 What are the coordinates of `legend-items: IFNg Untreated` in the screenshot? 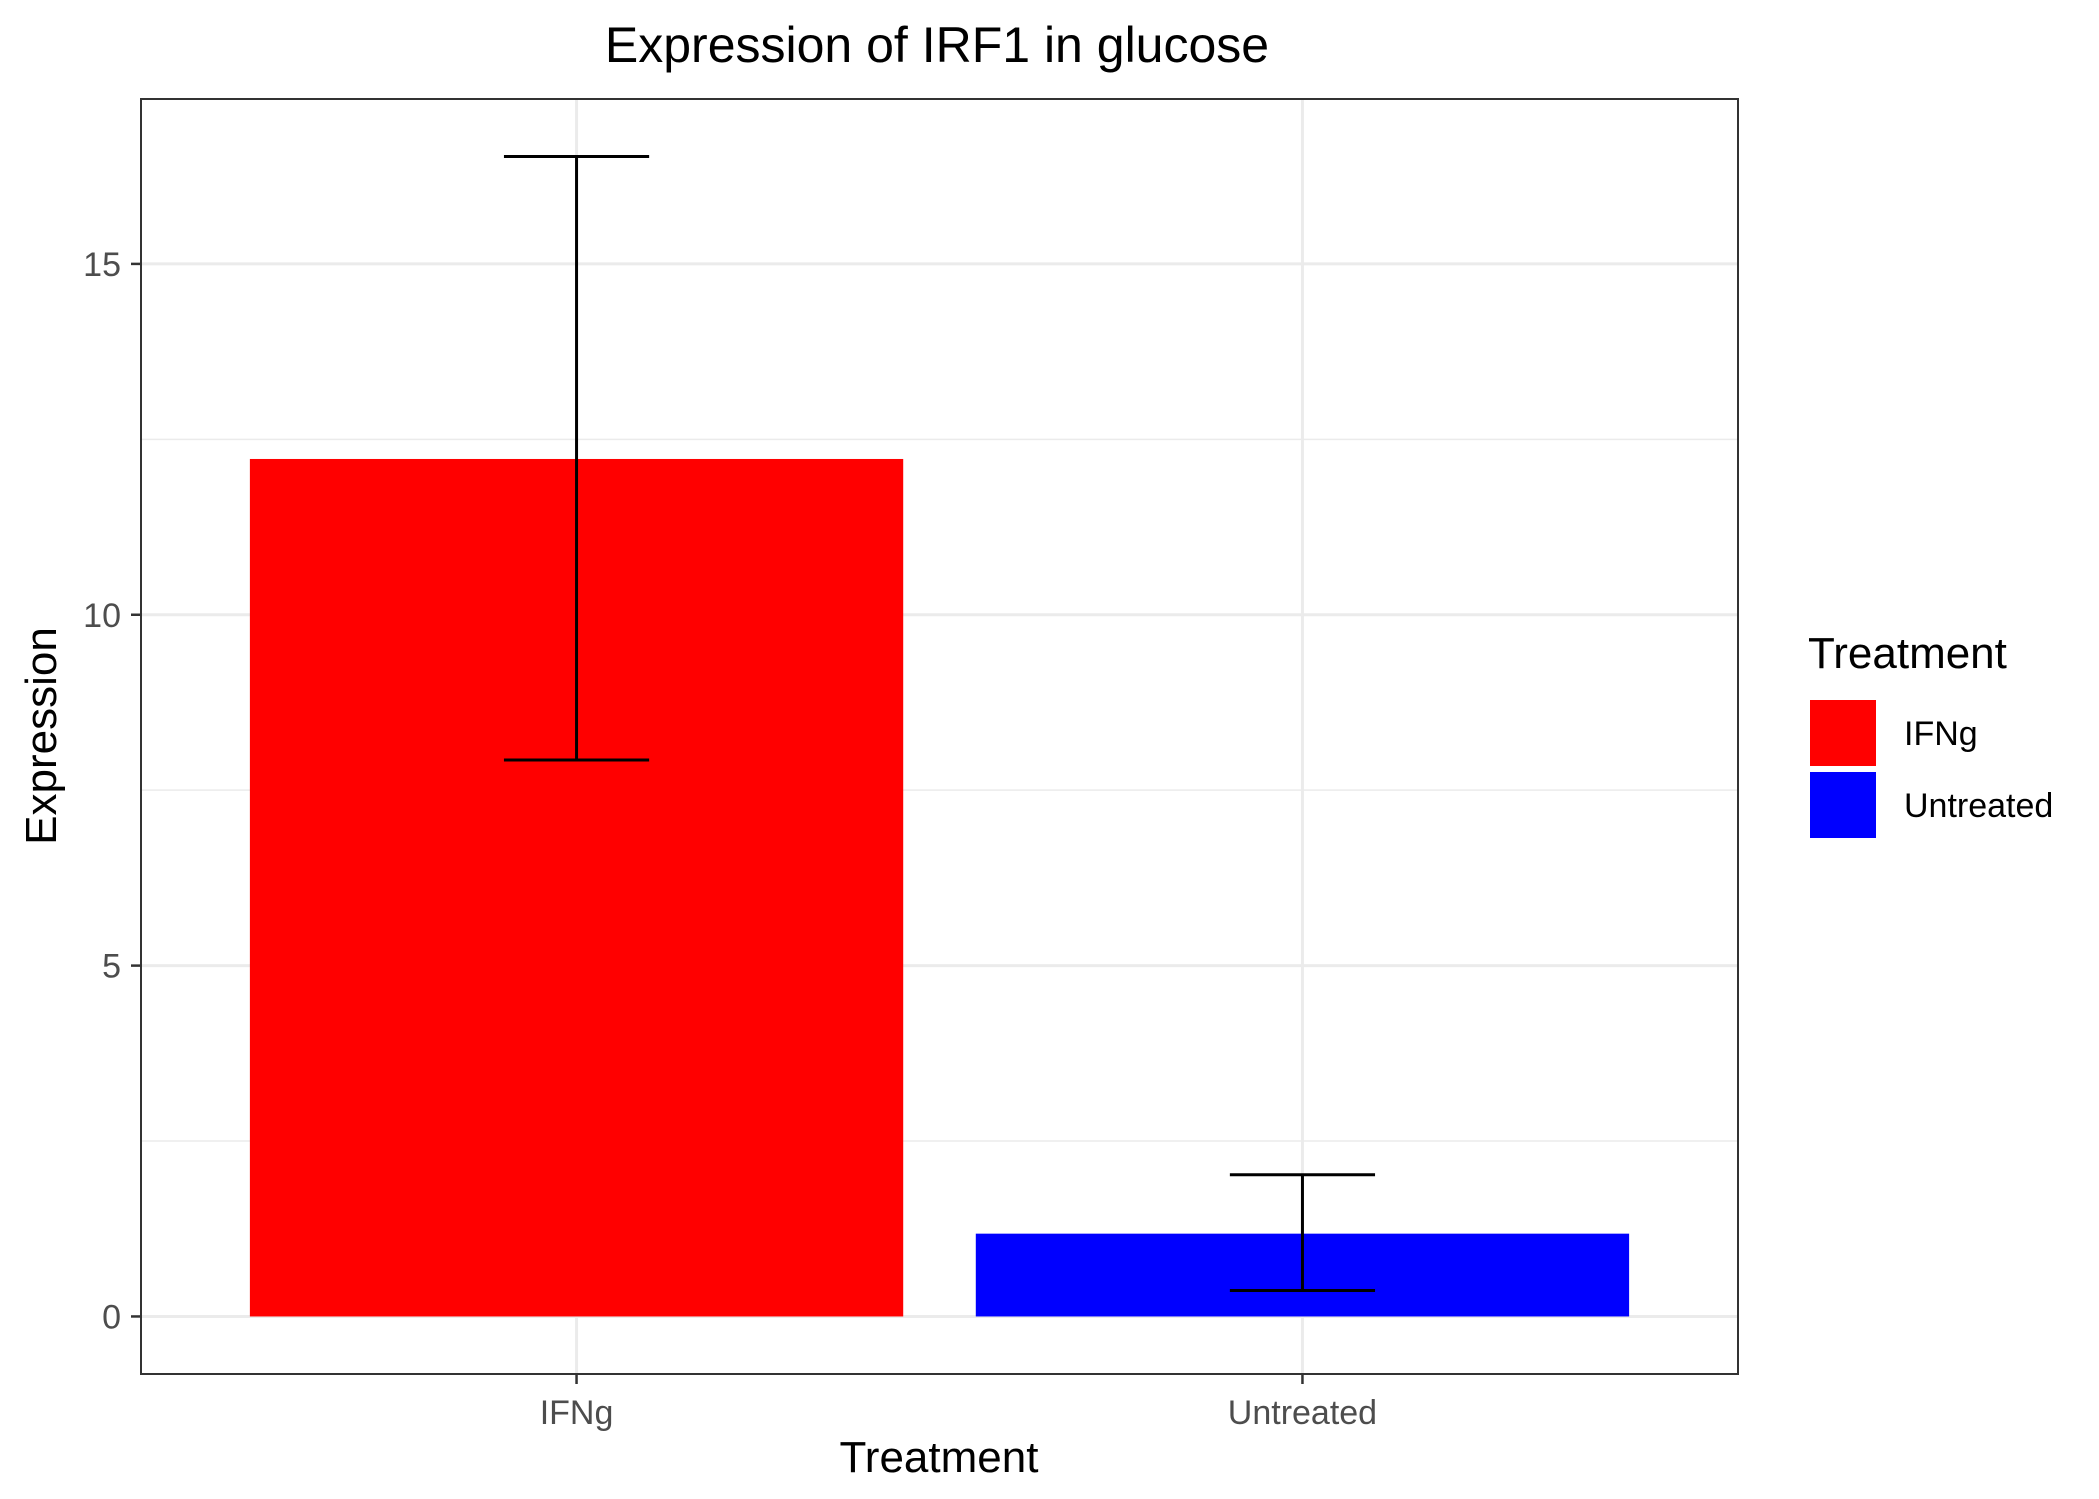 It's located at (1931, 769).